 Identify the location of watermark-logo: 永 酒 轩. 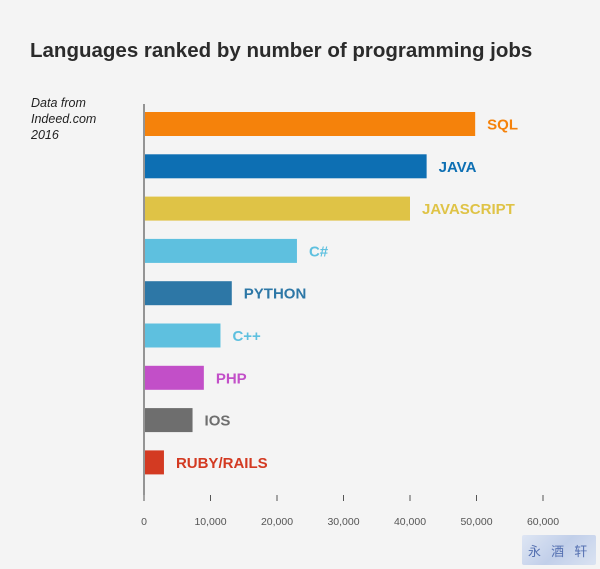
(559, 550).